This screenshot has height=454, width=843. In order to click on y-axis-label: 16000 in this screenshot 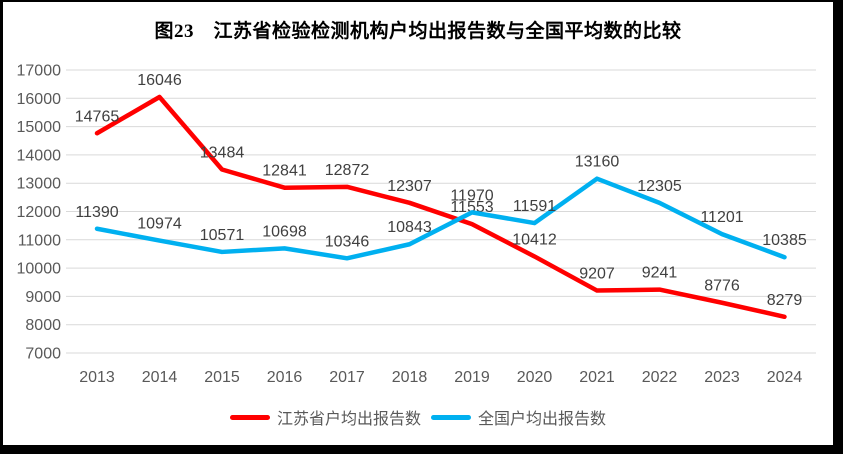, I will do `click(39, 99)`.